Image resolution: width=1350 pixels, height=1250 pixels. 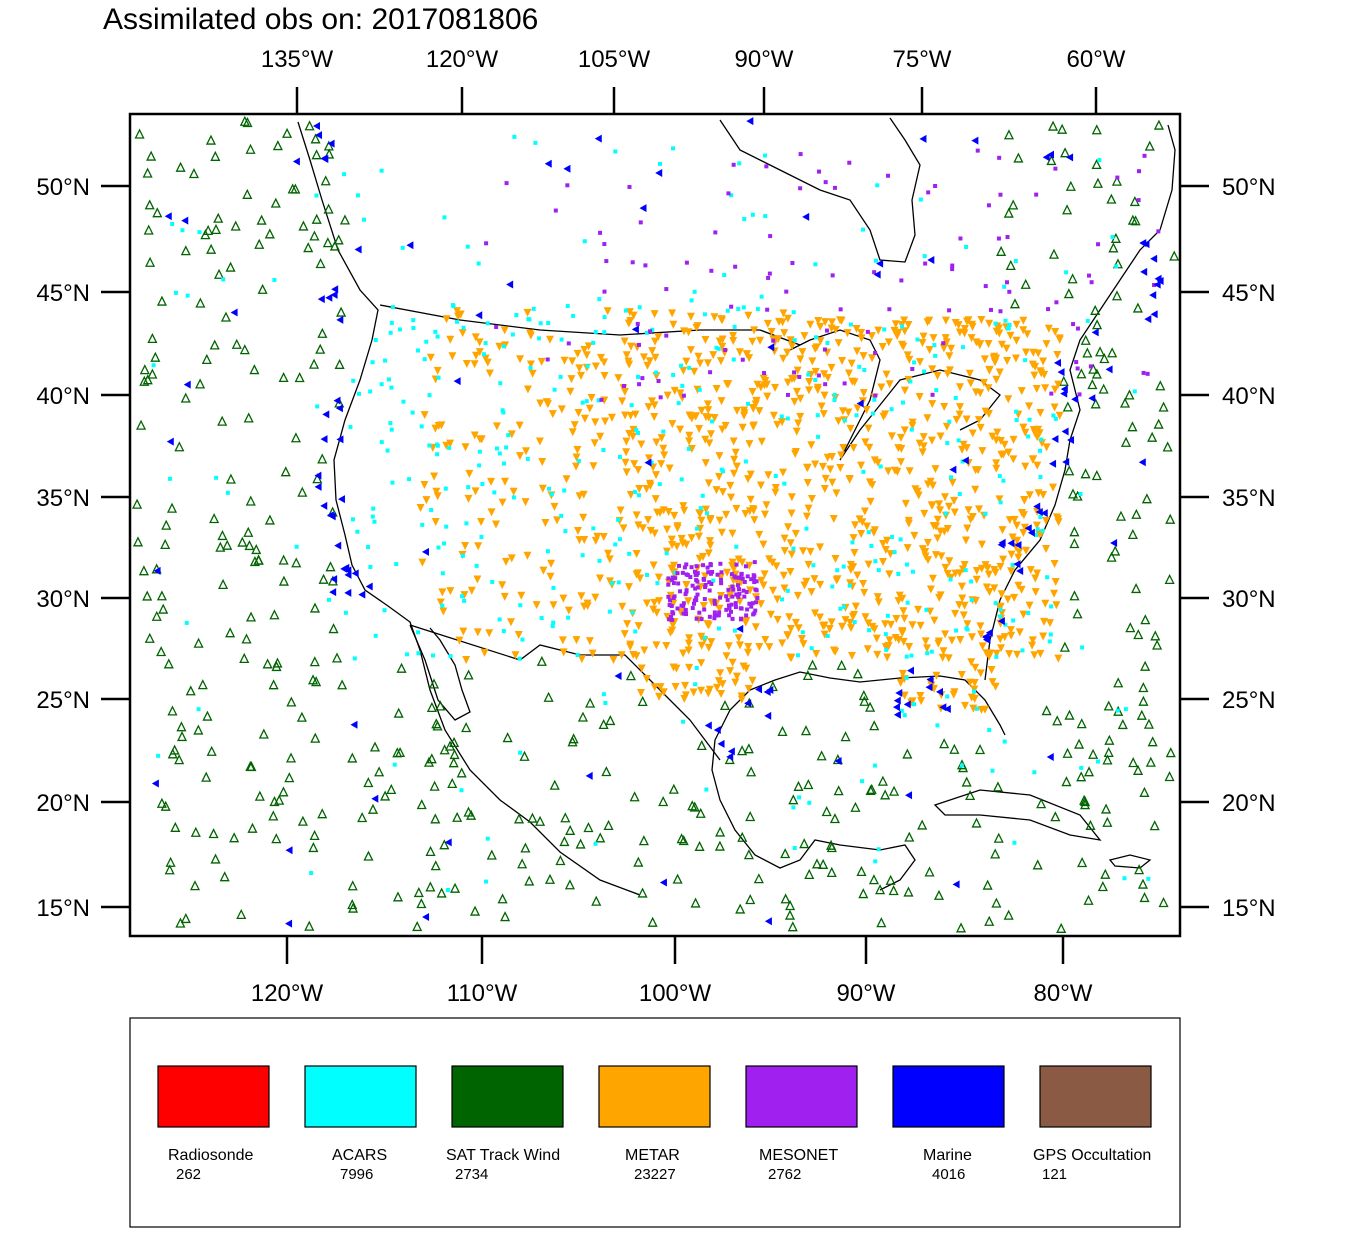 I want to click on legend-item-marine: Marine 4016, so click(x=948, y=1124).